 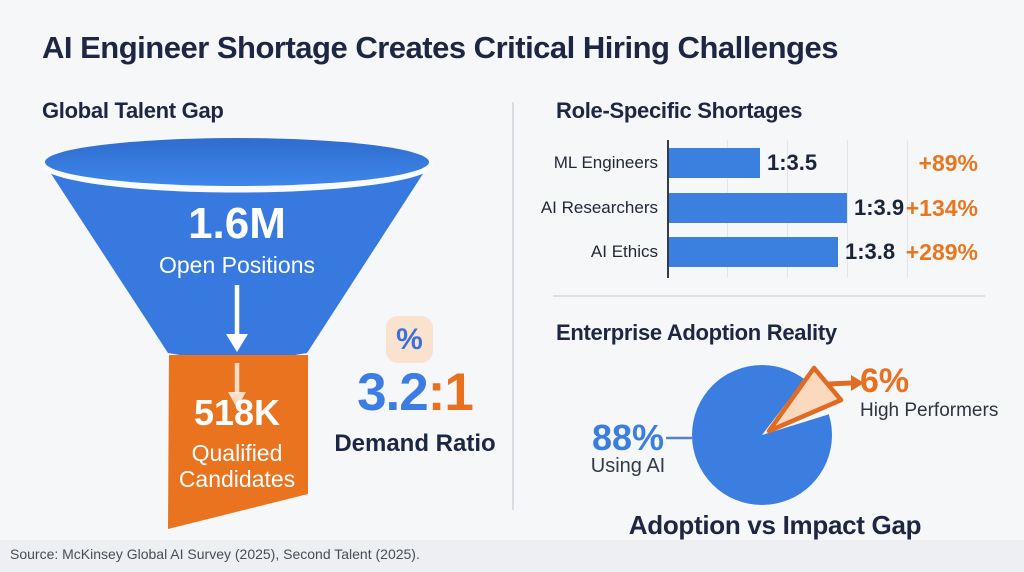 What do you see at coordinates (941, 252) in the screenshot?
I see `growth-ai-ethics: +289%` at bounding box center [941, 252].